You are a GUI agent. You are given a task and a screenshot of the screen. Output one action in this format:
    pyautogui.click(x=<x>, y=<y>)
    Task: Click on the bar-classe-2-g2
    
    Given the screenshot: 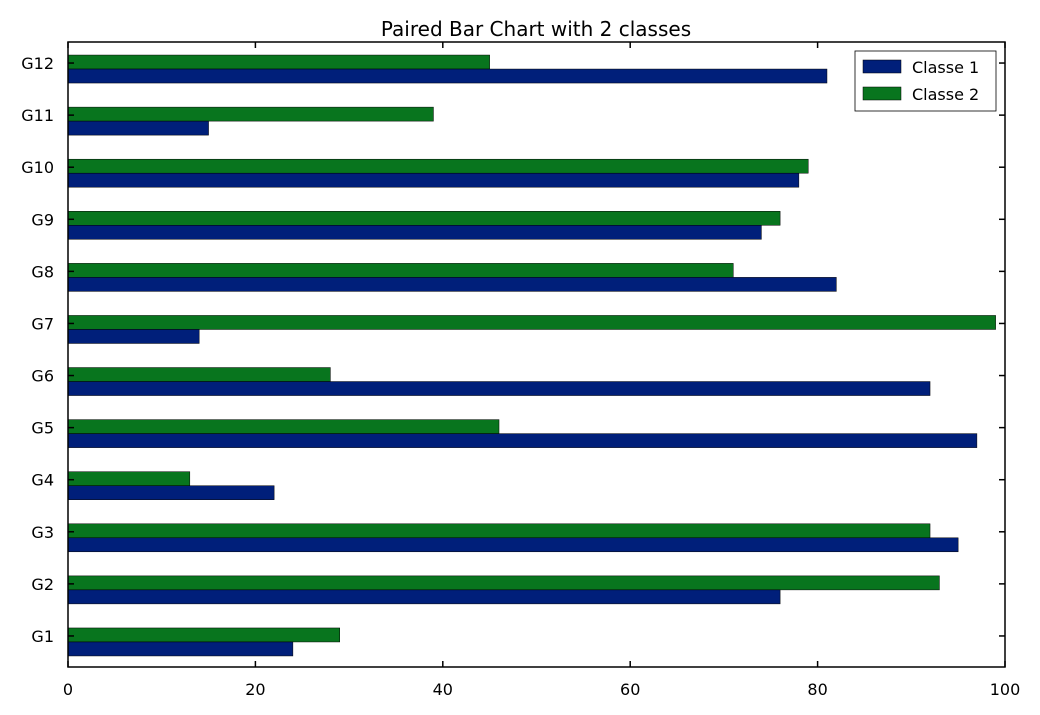 What is the action you would take?
    pyautogui.click(x=503, y=583)
    